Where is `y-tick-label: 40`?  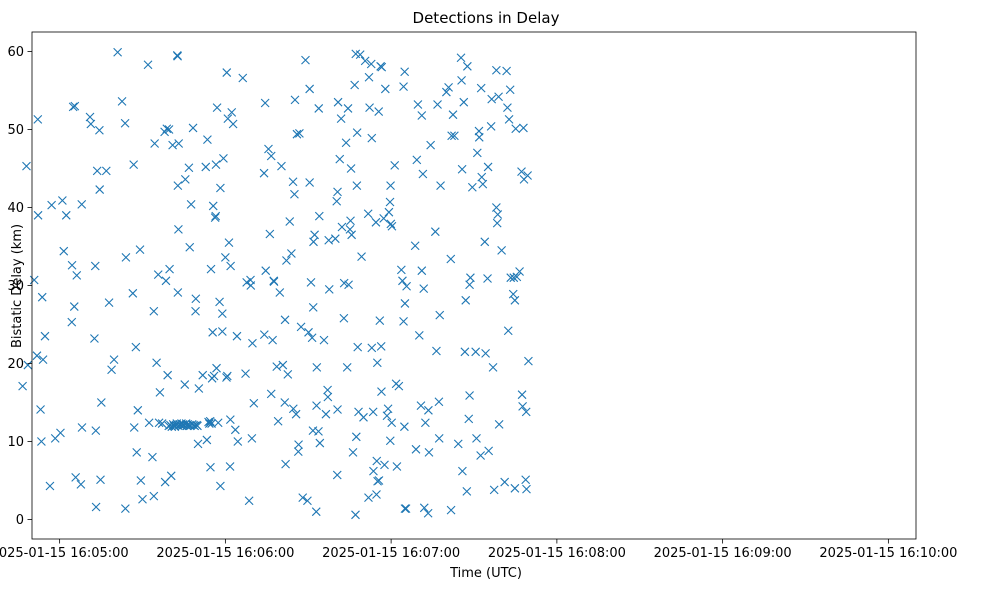
y-tick-label: 40 is located at coordinates (15, 208).